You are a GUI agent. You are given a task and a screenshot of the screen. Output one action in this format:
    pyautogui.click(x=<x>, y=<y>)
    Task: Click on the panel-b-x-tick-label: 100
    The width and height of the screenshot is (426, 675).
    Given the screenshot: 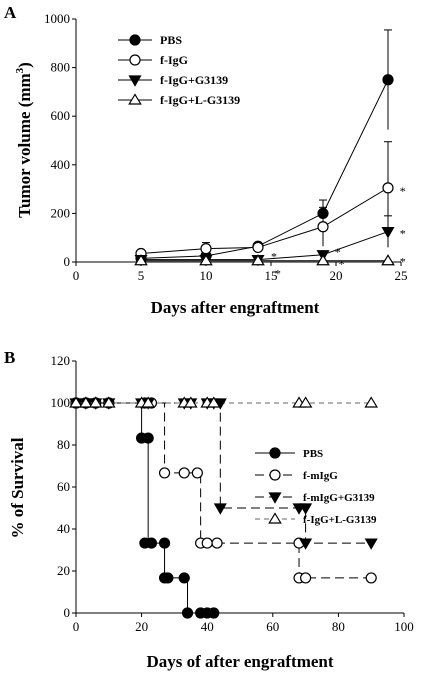 What is the action you would take?
    pyautogui.click(x=404, y=626)
    